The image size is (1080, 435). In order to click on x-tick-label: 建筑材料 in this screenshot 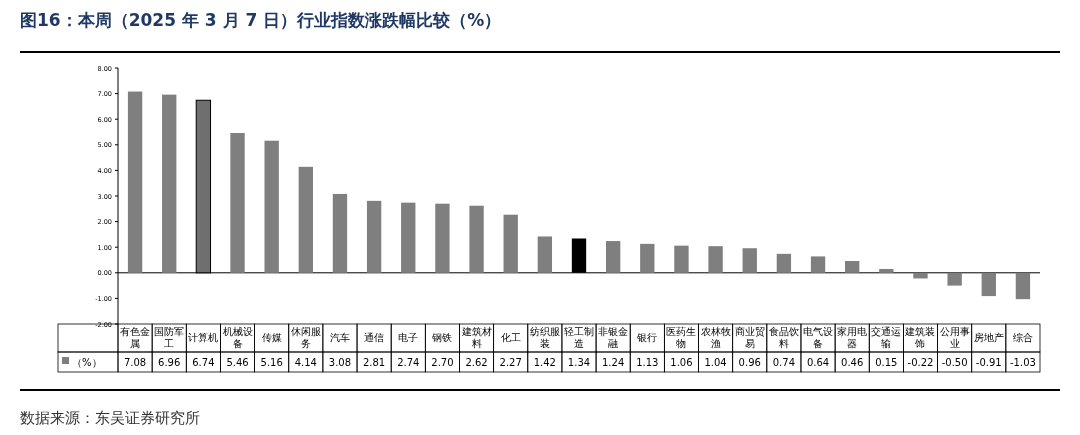, I will do `click(476, 337)`.